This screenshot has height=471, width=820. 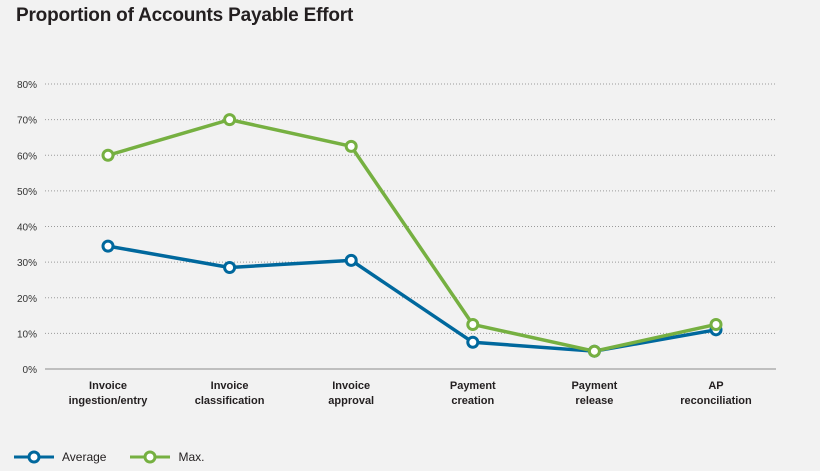 I want to click on x-category-label: Payment creation, so click(x=473, y=393).